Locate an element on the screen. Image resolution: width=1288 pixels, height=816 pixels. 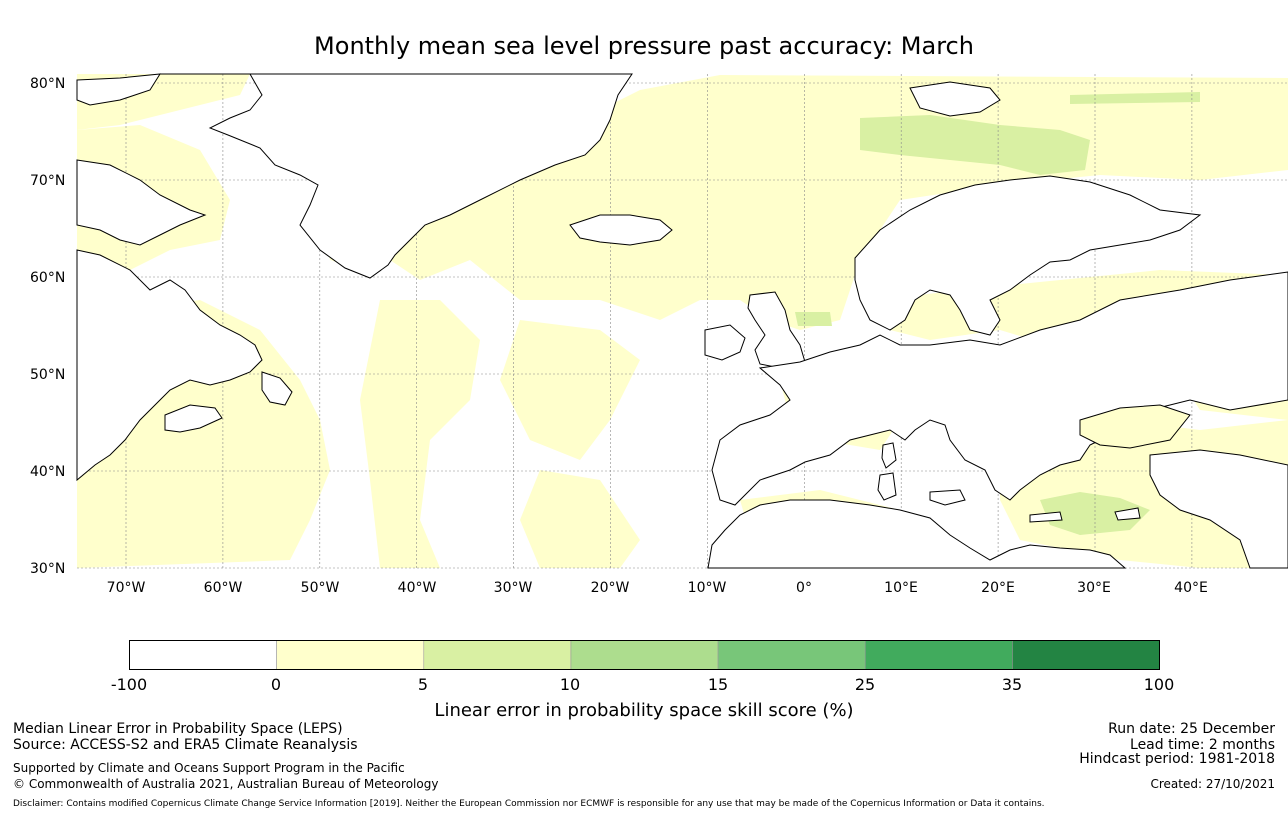
coast-scandinavia is located at coordinates (1028, 255).